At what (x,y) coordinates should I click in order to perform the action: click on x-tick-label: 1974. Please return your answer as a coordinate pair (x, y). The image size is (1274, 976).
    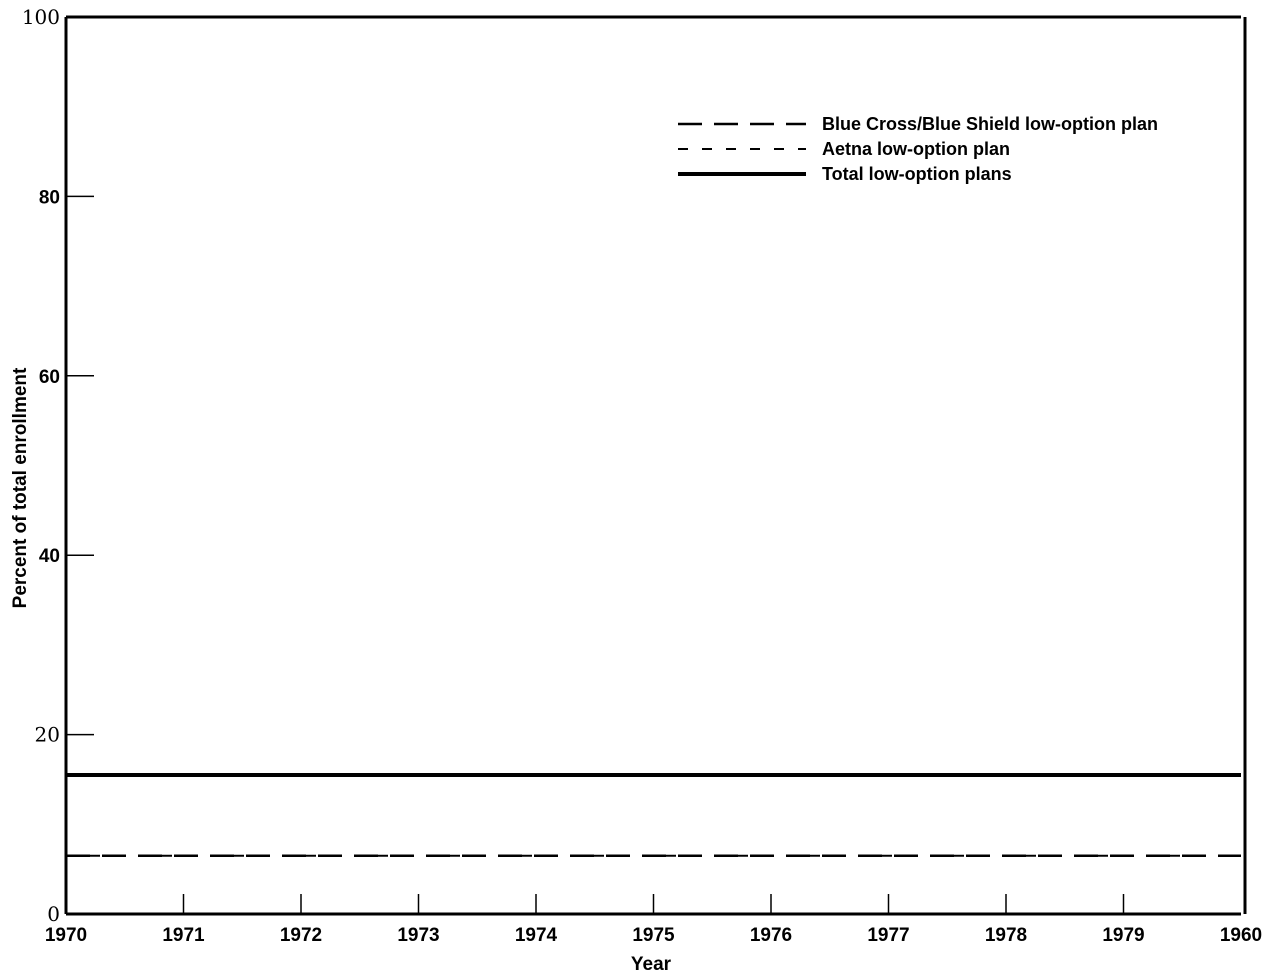
    Looking at the image, I should click on (536, 935).